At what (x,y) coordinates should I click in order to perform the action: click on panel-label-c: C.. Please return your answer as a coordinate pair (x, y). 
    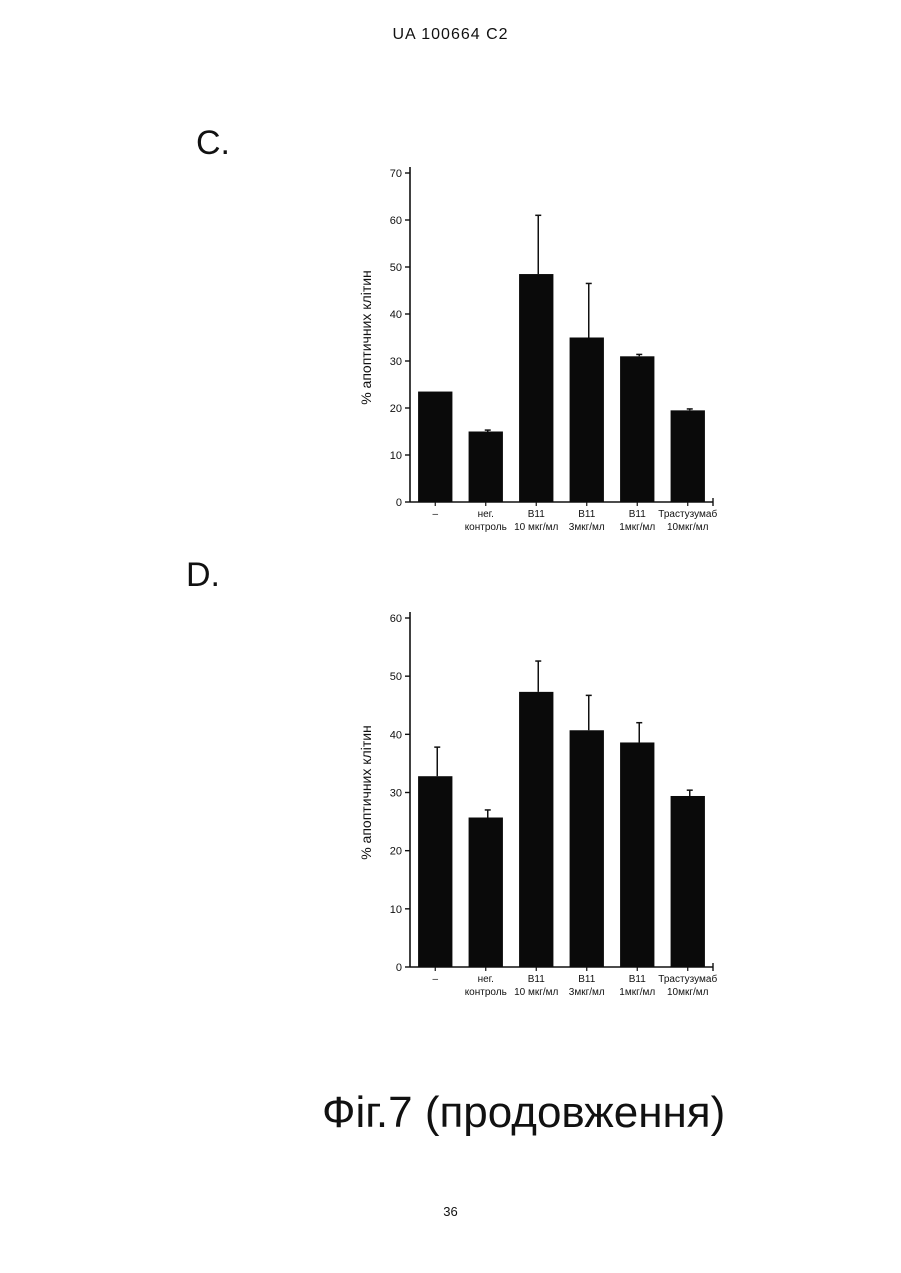
    Looking at the image, I should click on (213, 143).